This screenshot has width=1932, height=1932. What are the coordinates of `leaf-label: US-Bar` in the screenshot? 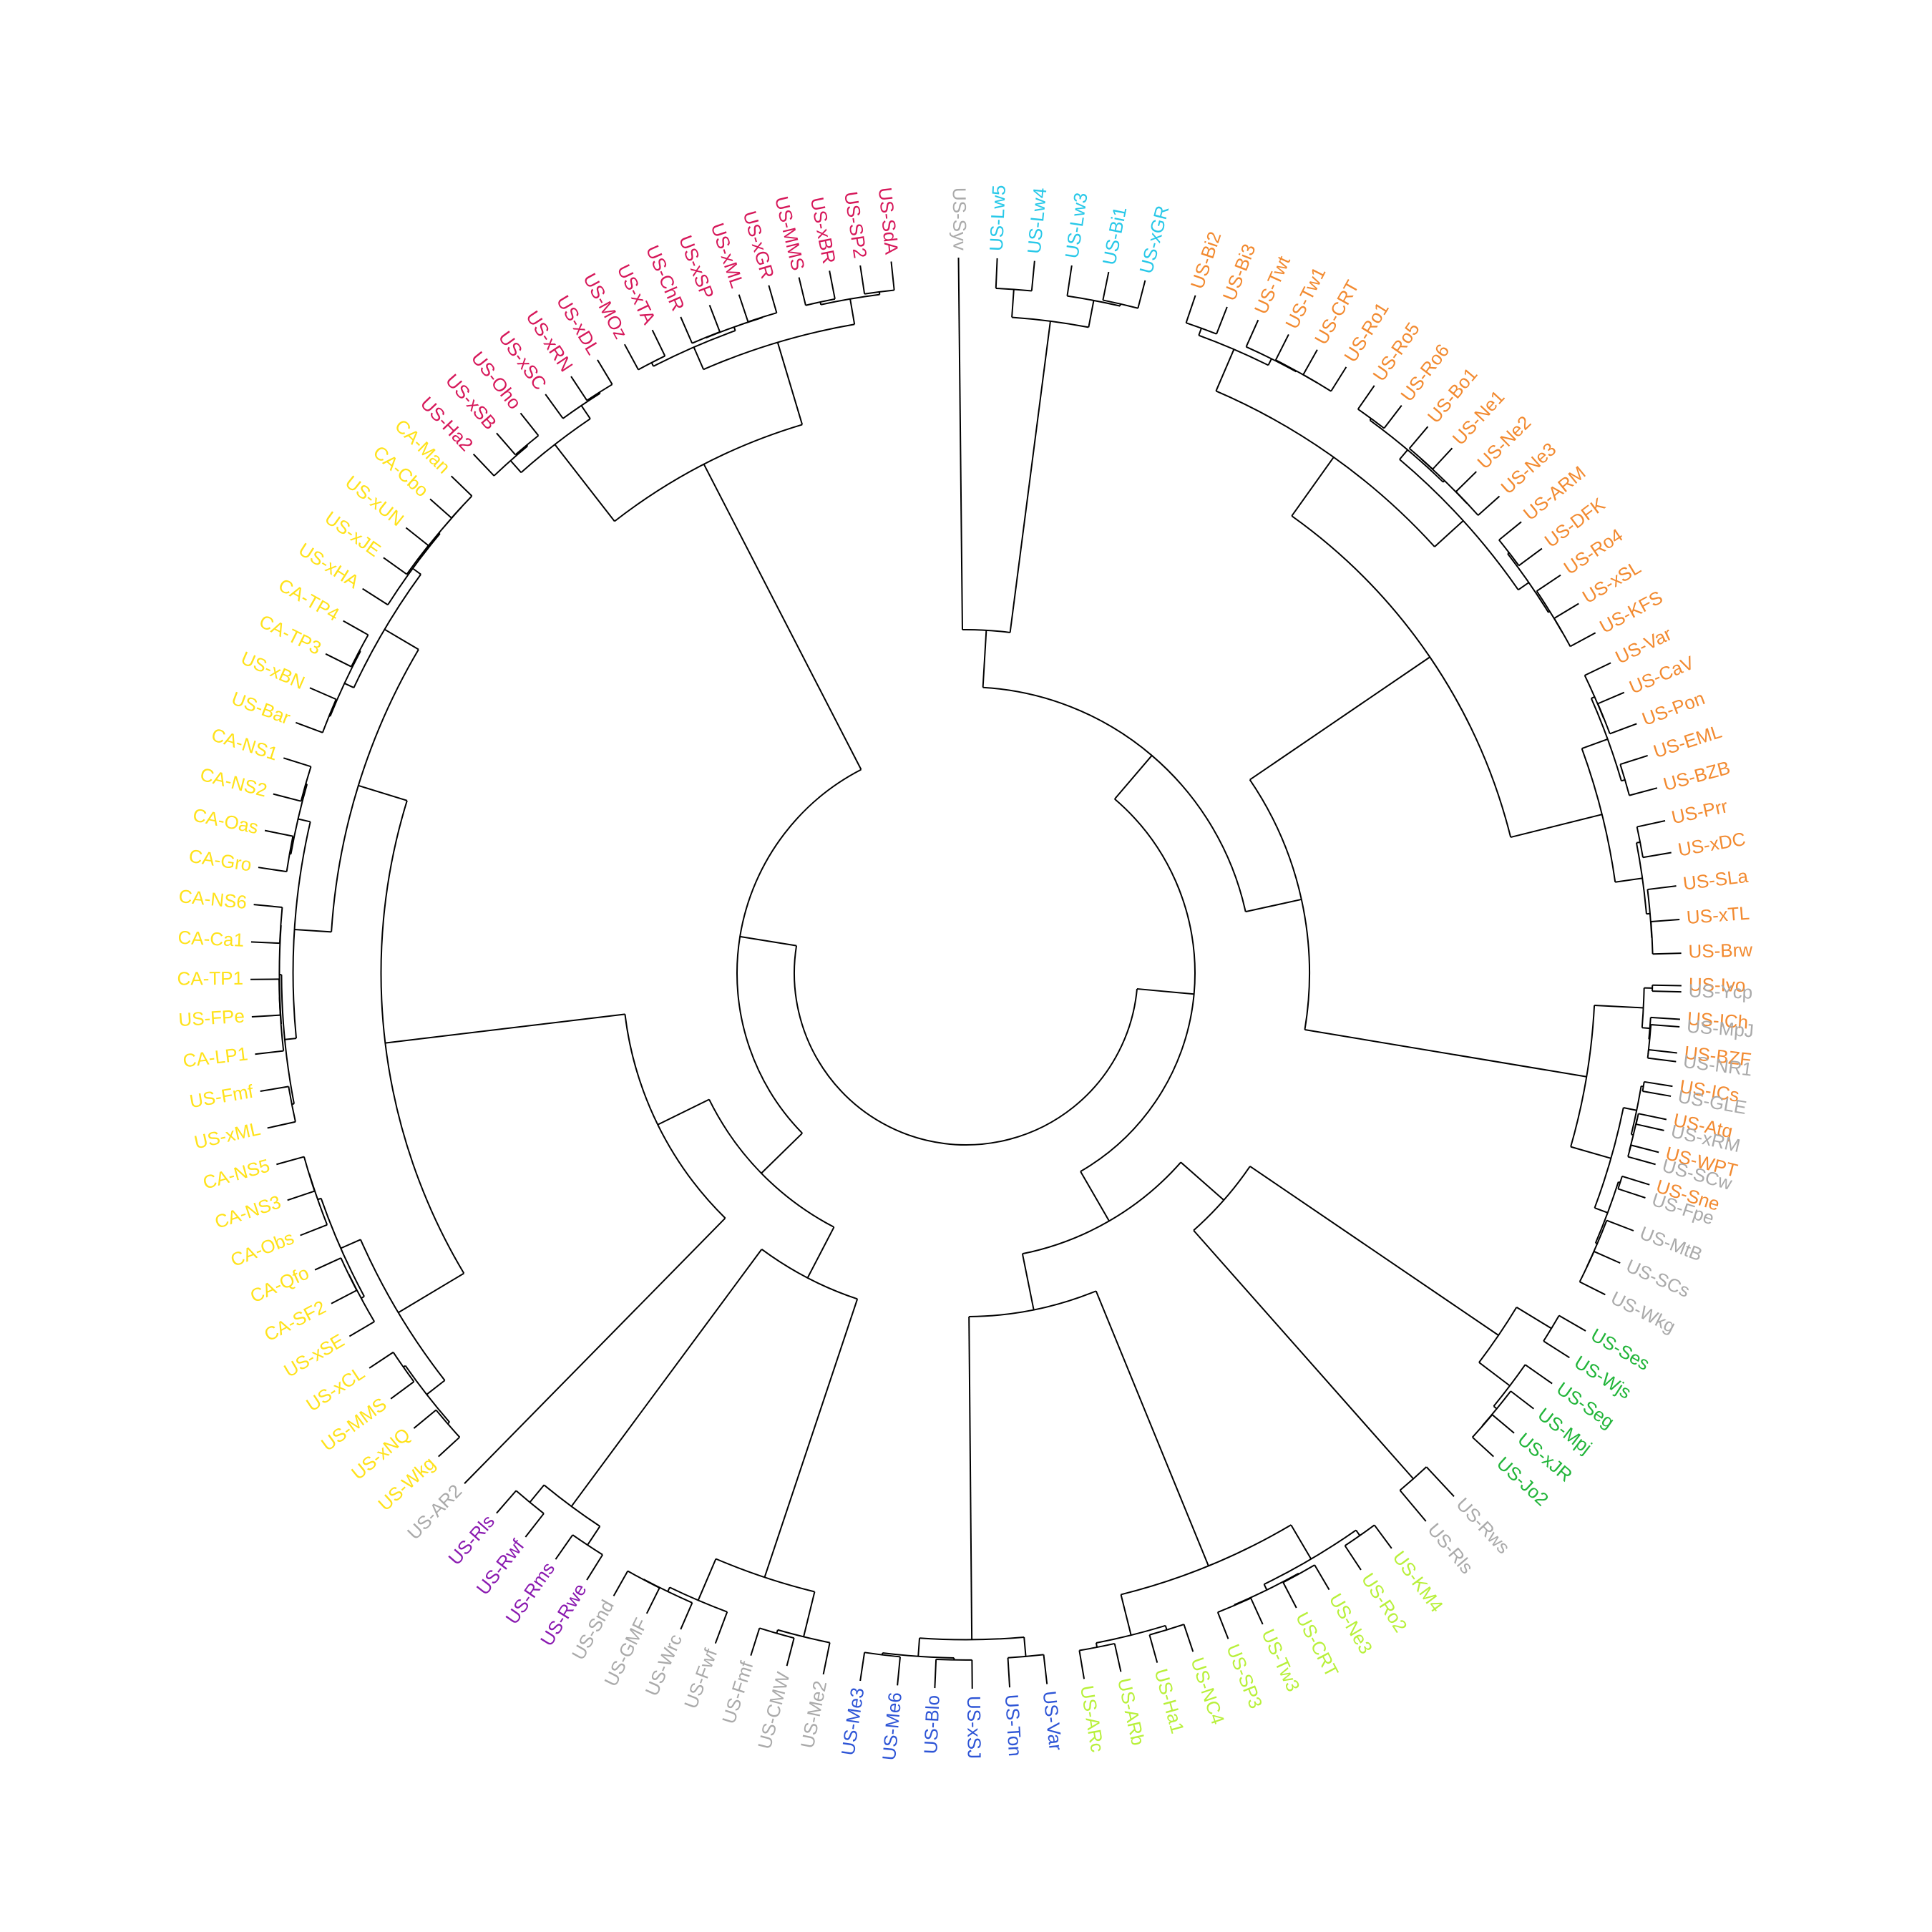 It's located at (261, 707).